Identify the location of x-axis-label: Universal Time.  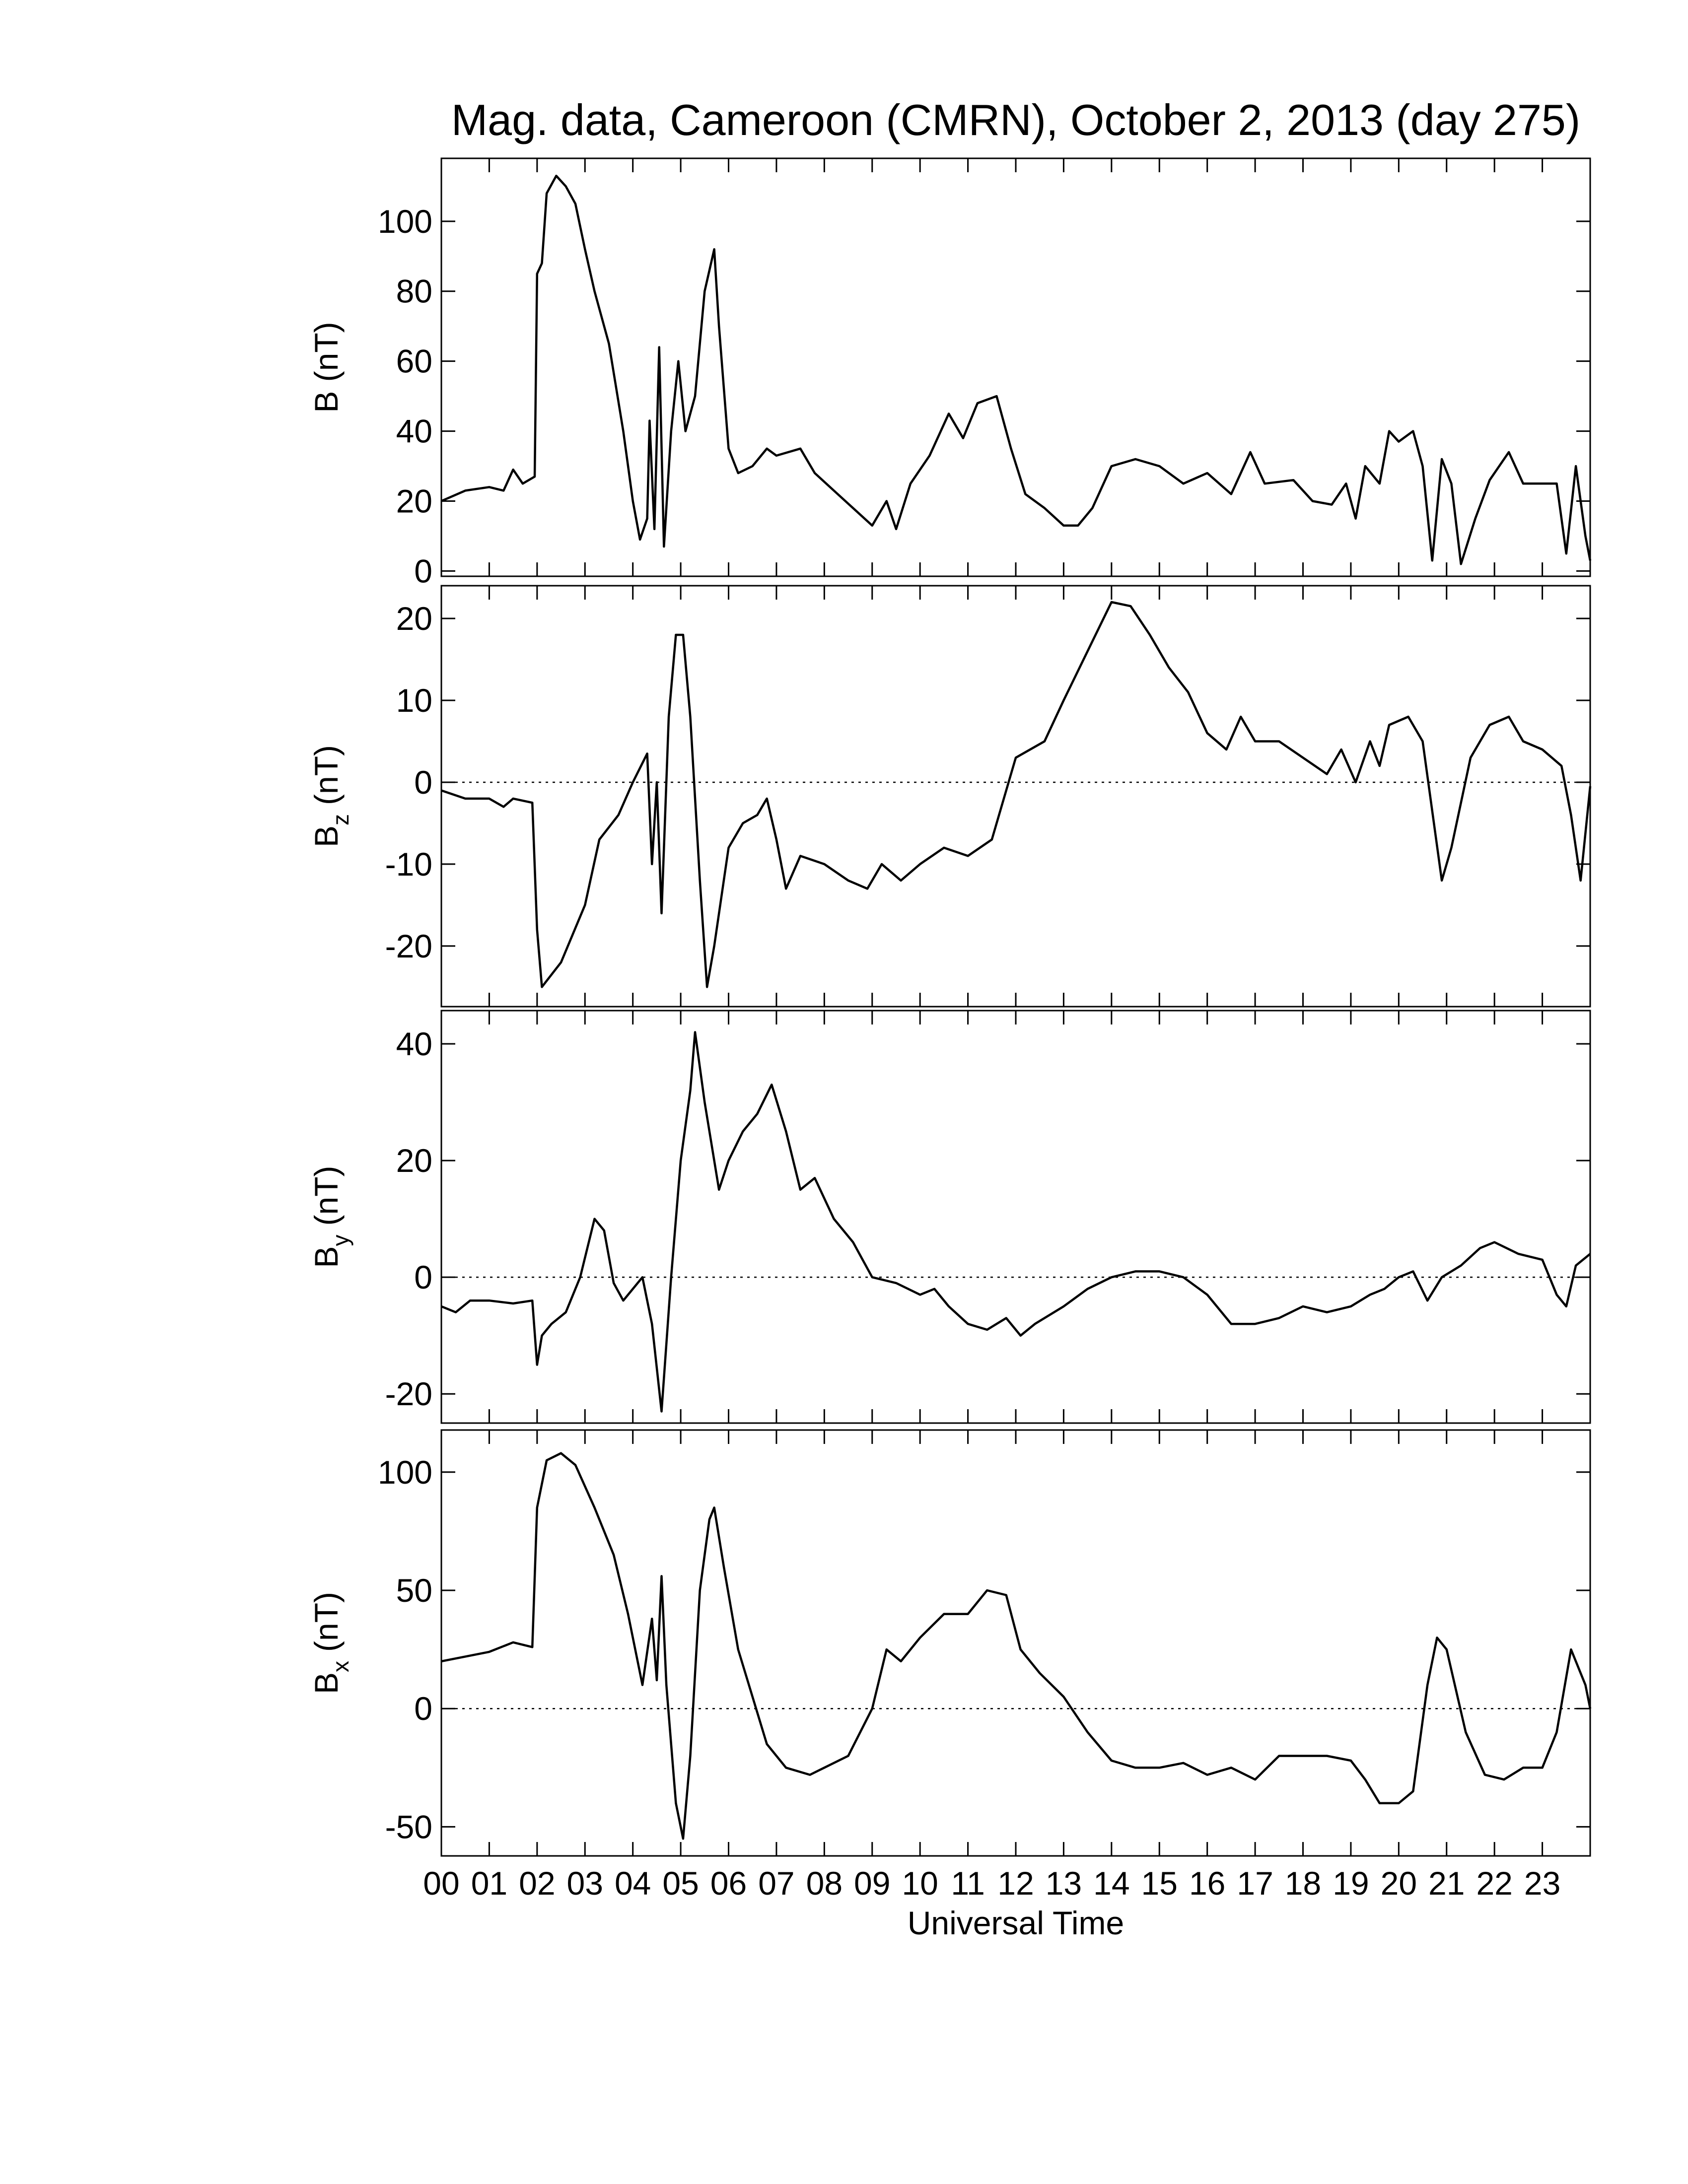
(1016, 1923).